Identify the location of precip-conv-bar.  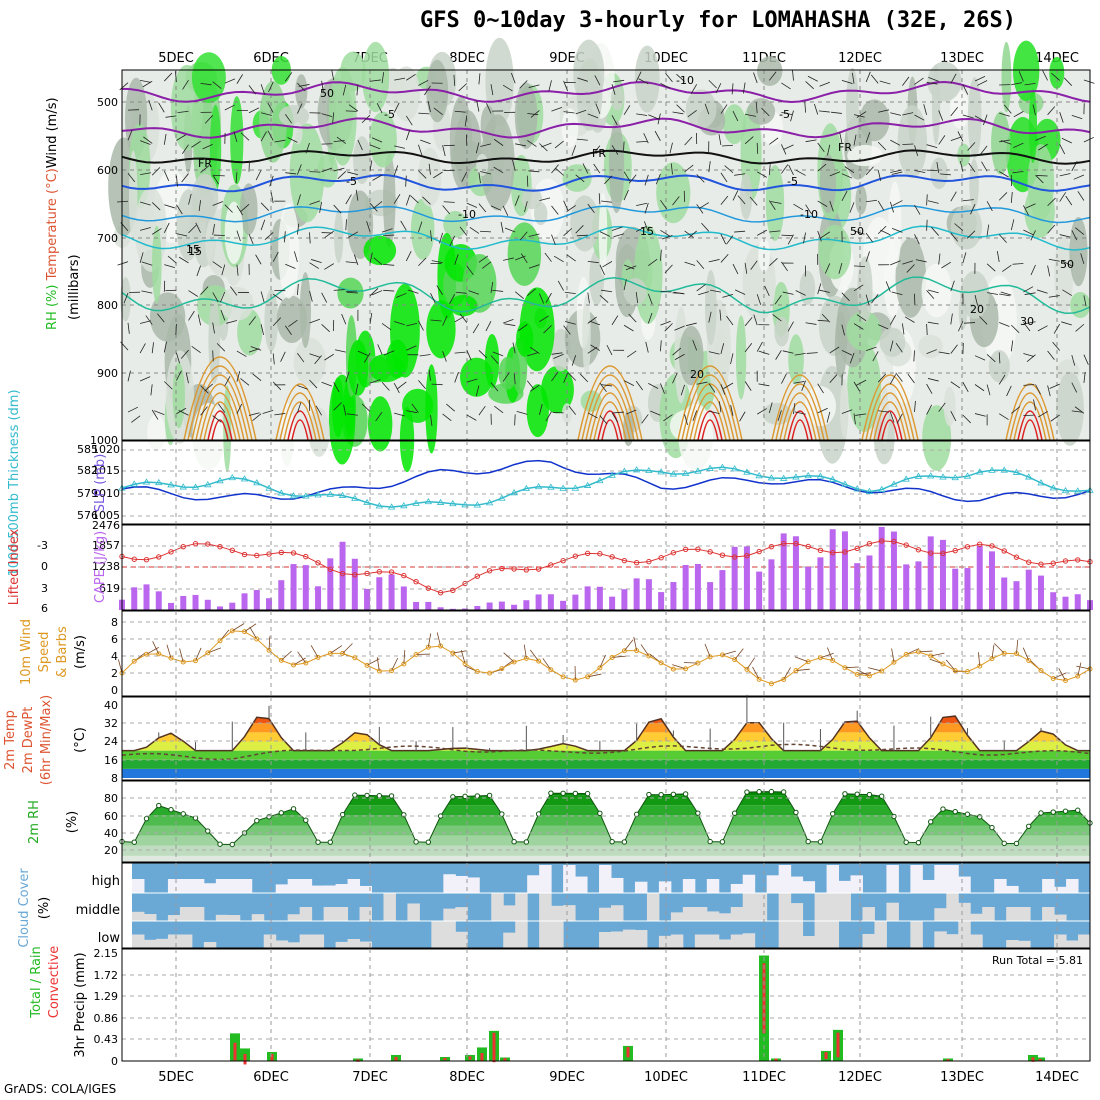
(445, 1059).